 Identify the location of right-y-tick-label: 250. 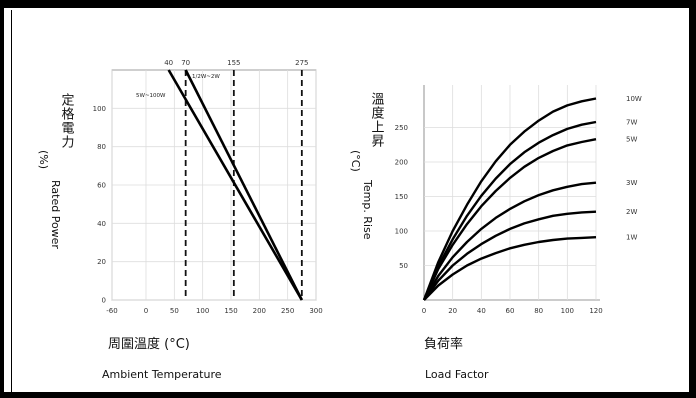
(401, 128).